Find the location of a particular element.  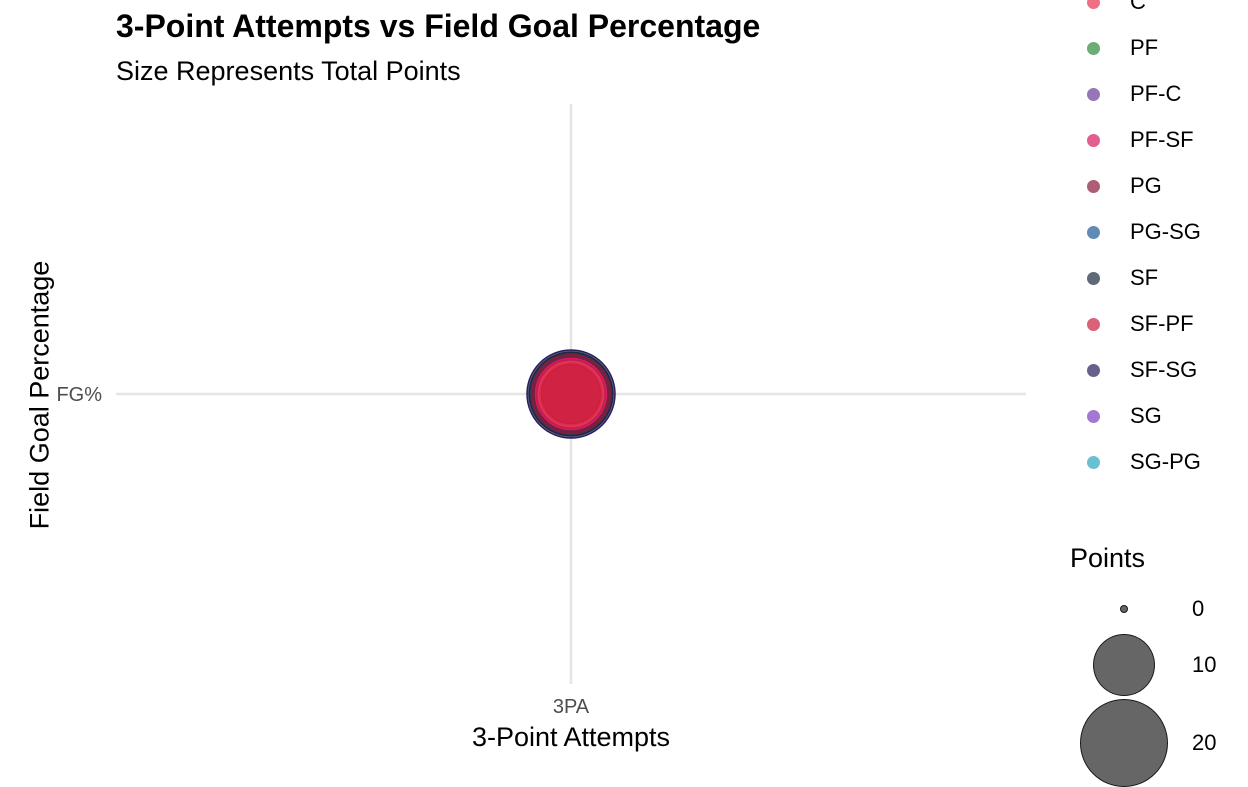

legend-label: PG-SG is located at coordinates (1165, 231).